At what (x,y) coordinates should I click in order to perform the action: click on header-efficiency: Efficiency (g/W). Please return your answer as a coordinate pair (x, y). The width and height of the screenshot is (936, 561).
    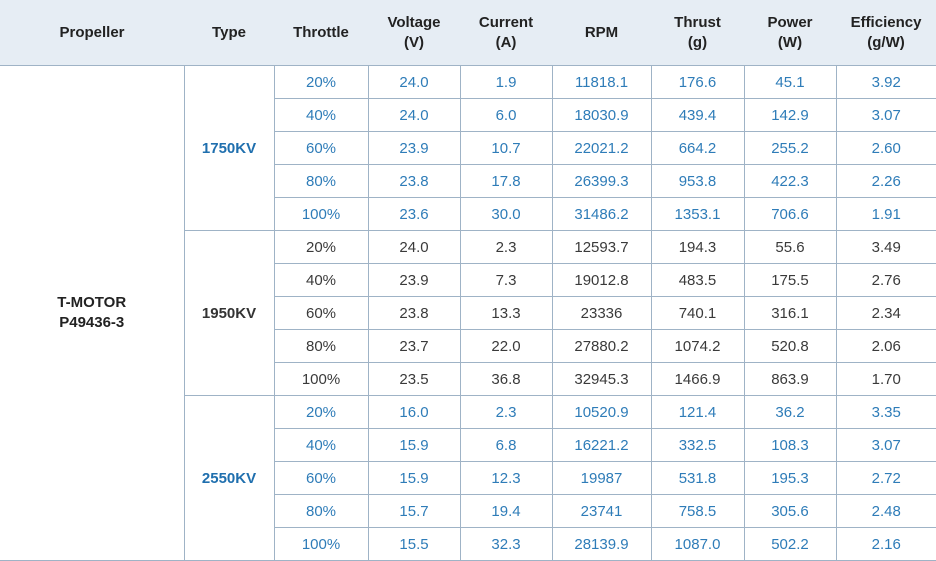
    Looking at the image, I should click on (886, 33).